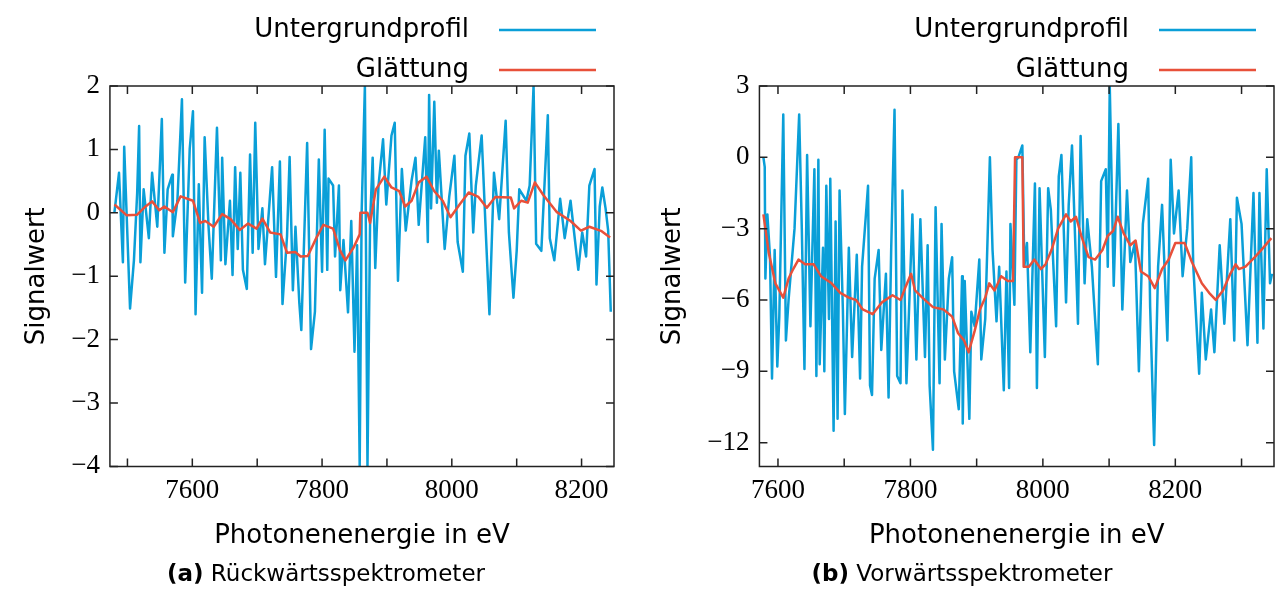 Image resolution: width=1288 pixels, height=591 pixels. I want to click on y-tick-label: −1, so click(85, 274).